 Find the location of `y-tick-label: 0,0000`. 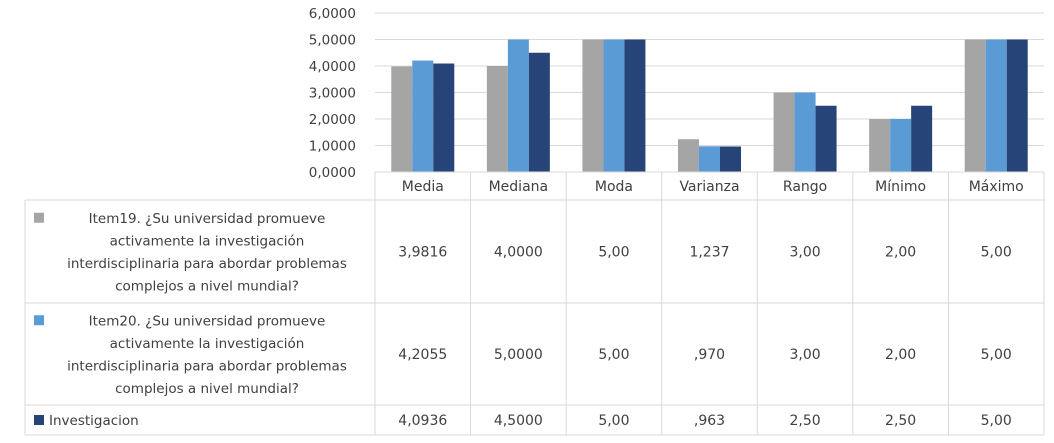

y-tick-label: 0,0000 is located at coordinates (332, 173).